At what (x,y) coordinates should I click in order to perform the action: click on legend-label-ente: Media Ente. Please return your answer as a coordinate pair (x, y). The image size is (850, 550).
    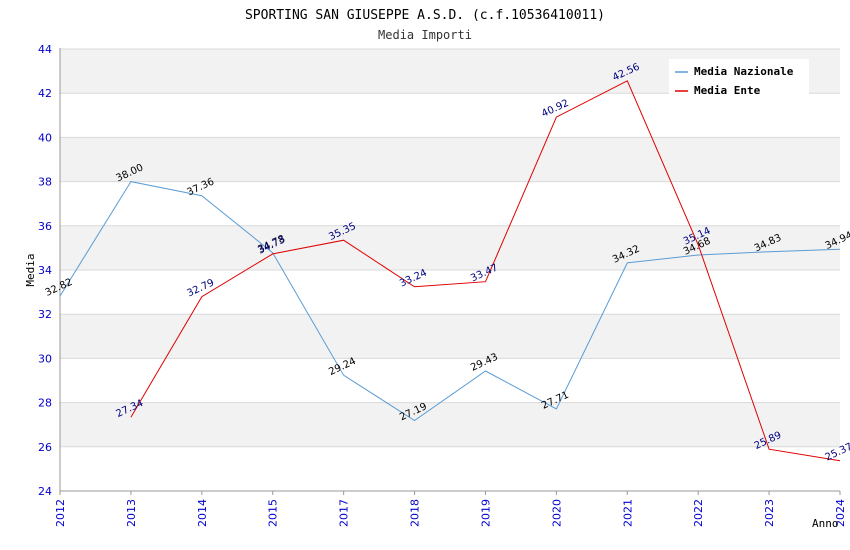
    Looking at the image, I should click on (727, 90).